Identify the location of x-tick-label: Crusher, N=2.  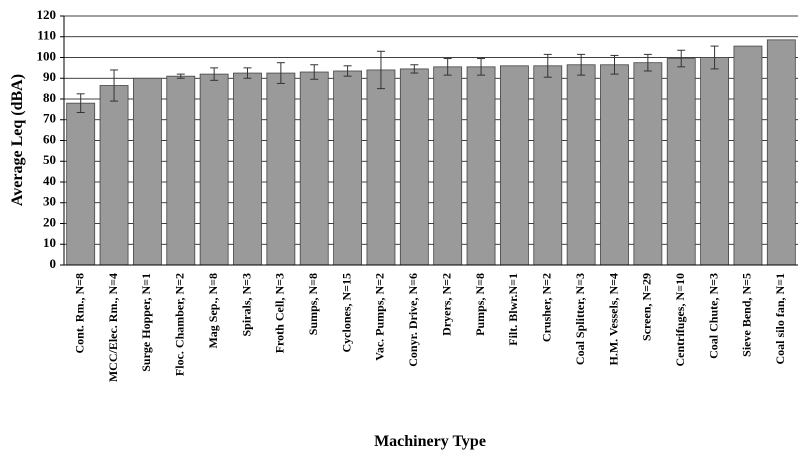
(547, 307).